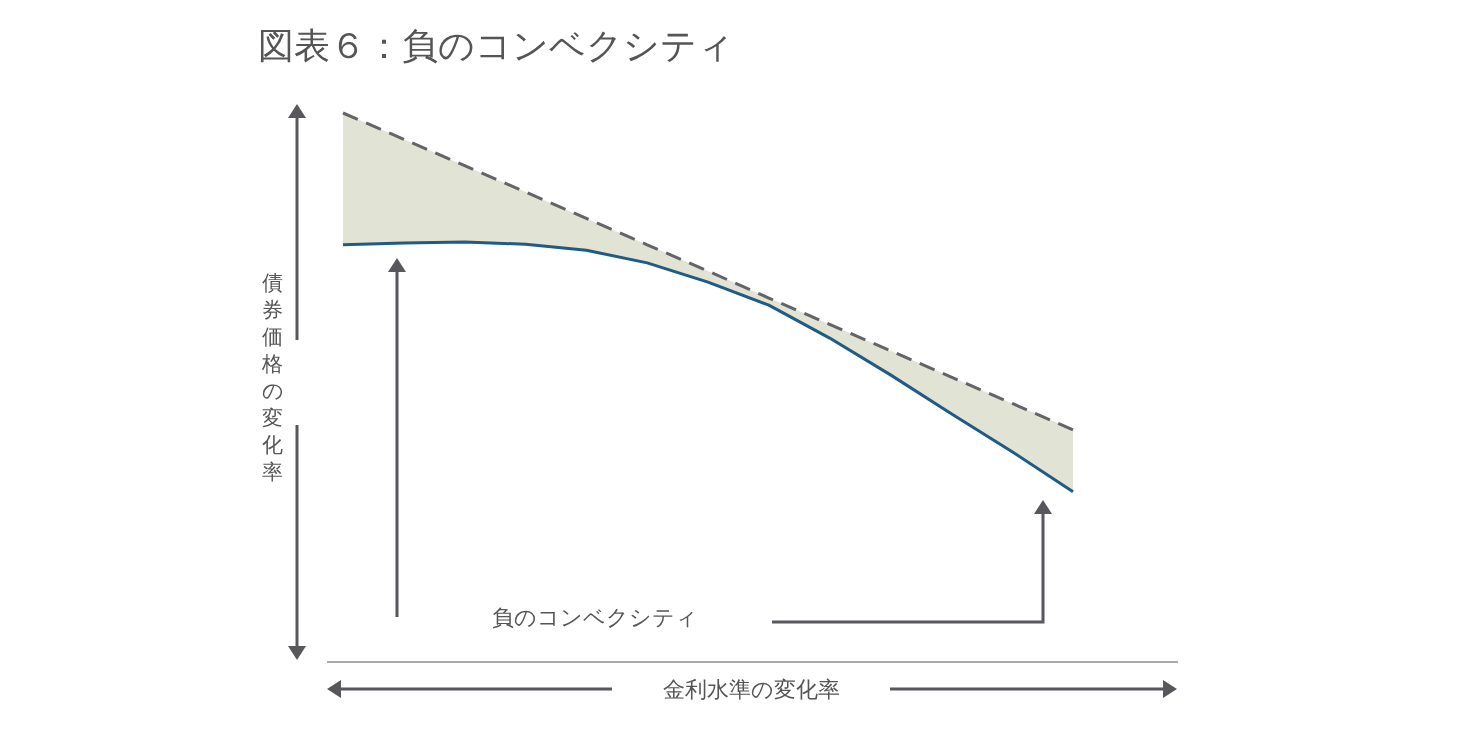 The height and width of the screenshot is (747, 1461). I want to click on ylabel: 債券価格の変化率, so click(273, 377).